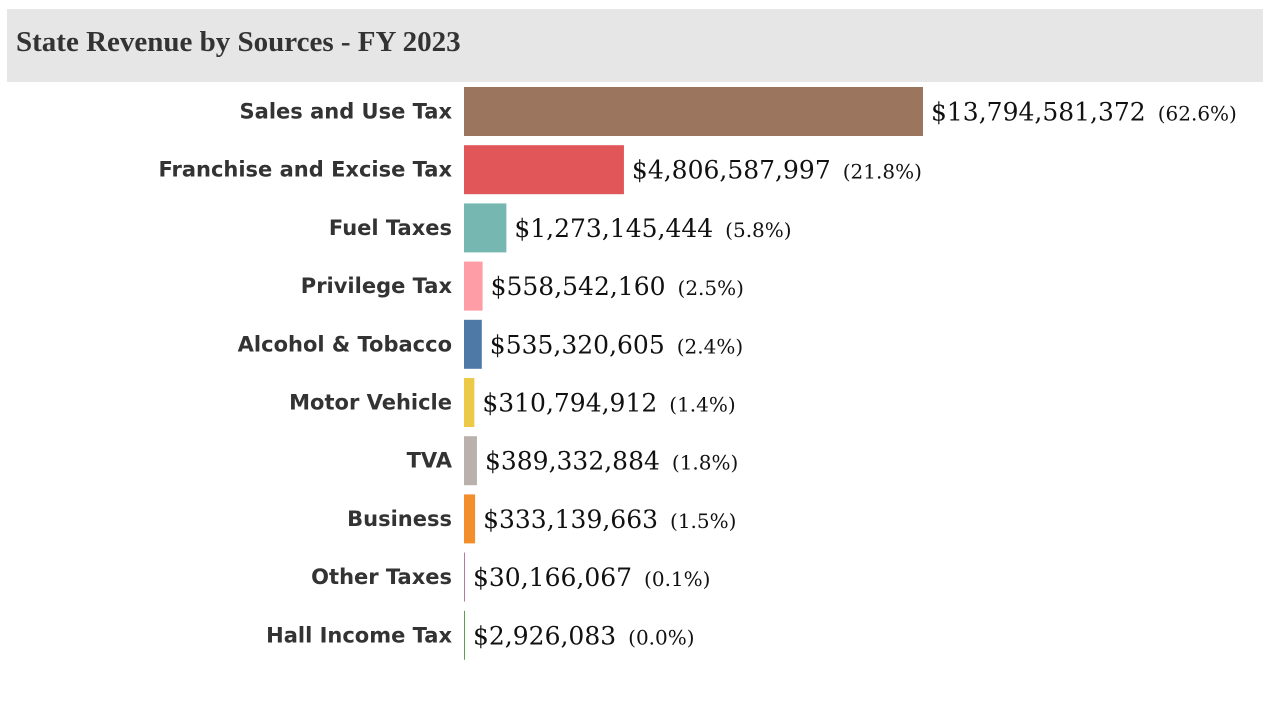 This screenshot has width=1268, height=710. What do you see at coordinates (882, 172) in the screenshot?
I see `percent-label: (21.8%)` at bounding box center [882, 172].